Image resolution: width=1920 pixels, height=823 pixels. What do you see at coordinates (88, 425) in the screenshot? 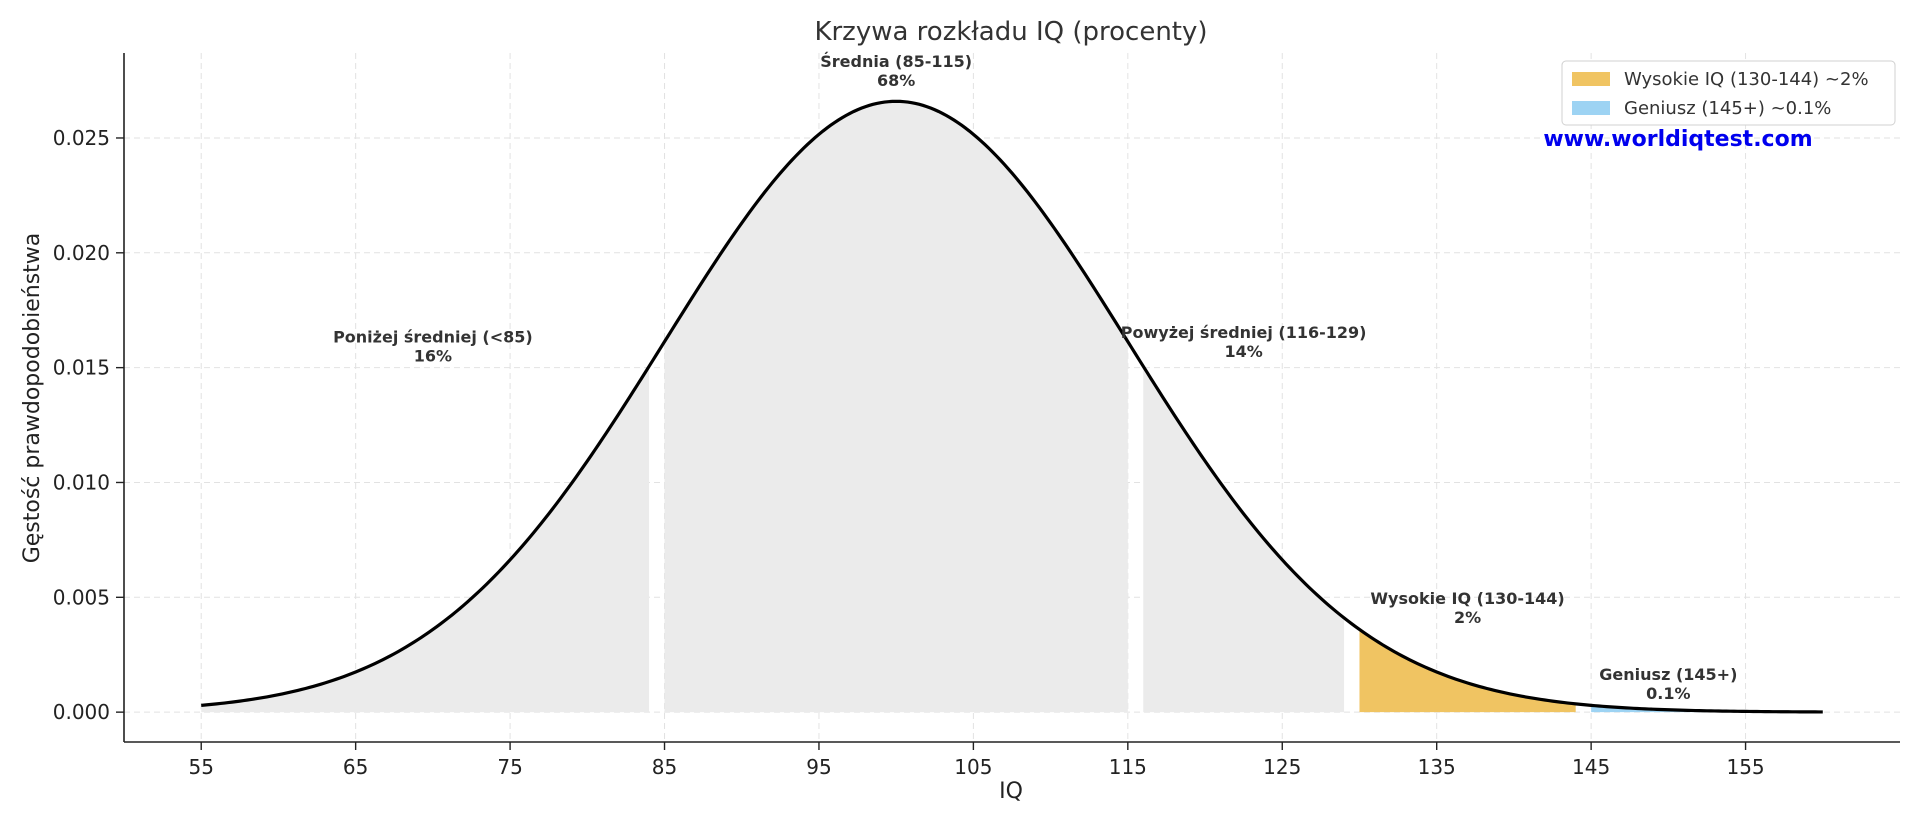
I see `y-ticks: 0.000 0.005 0.010 0.015 0.020 0.025` at bounding box center [88, 425].